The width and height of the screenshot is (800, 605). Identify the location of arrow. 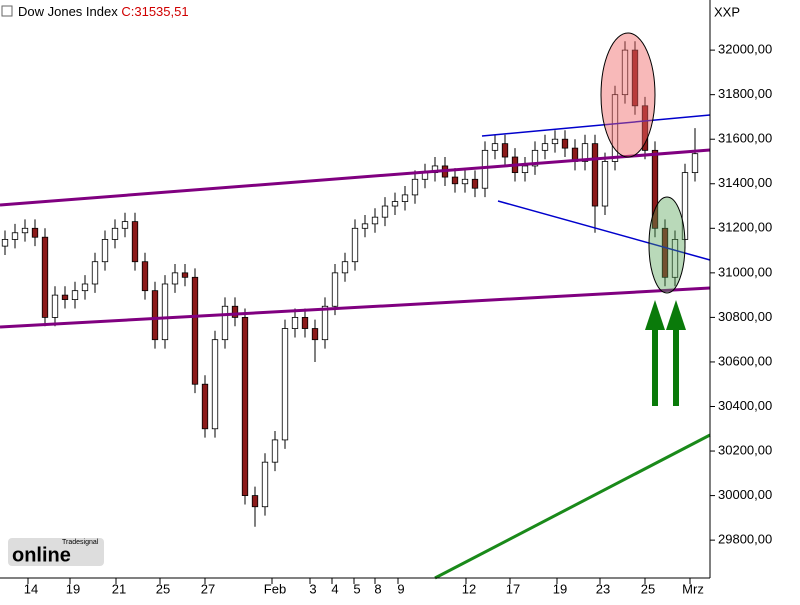
(665, 353).